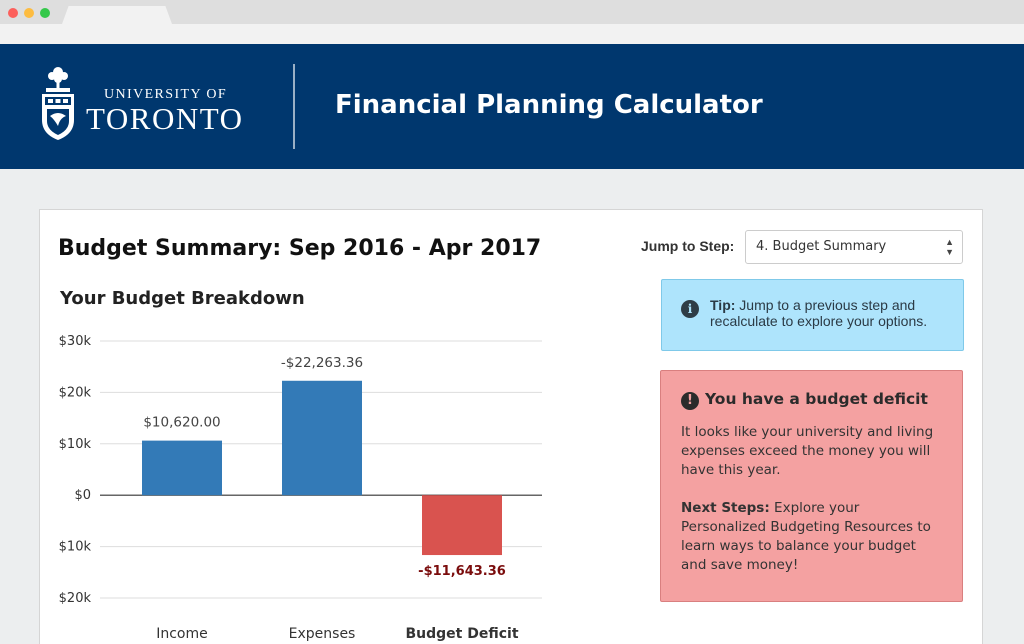 The width and height of the screenshot is (1024, 644). Describe the element at coordinates (512, 22) in the screenshot. I see `browser-chrome` at that location.